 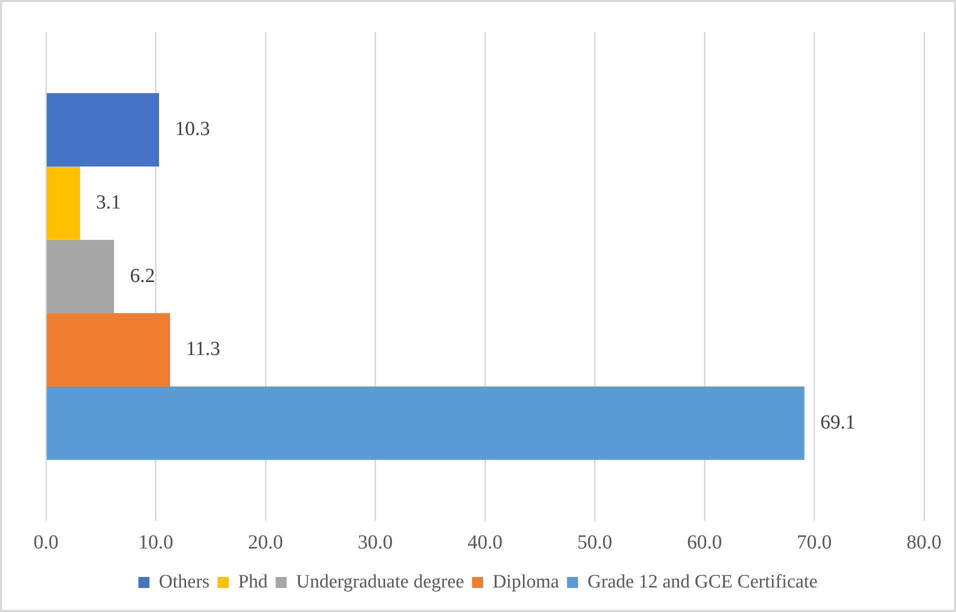 I want to click on x-tick-label: 70.0, so click(x=814, y=542).